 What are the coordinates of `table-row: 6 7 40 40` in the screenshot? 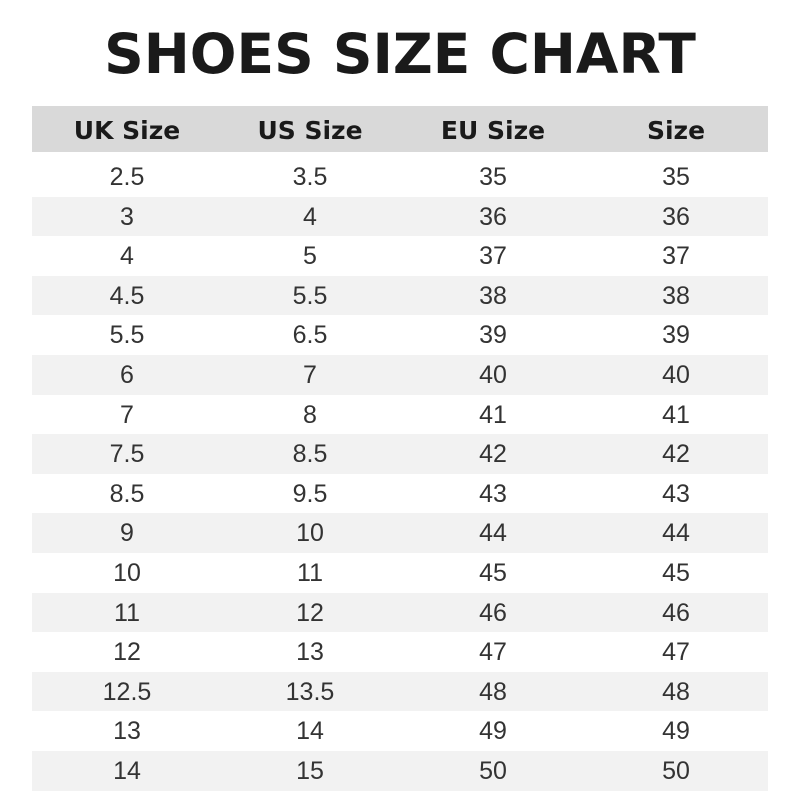 It's located at (400, 374).